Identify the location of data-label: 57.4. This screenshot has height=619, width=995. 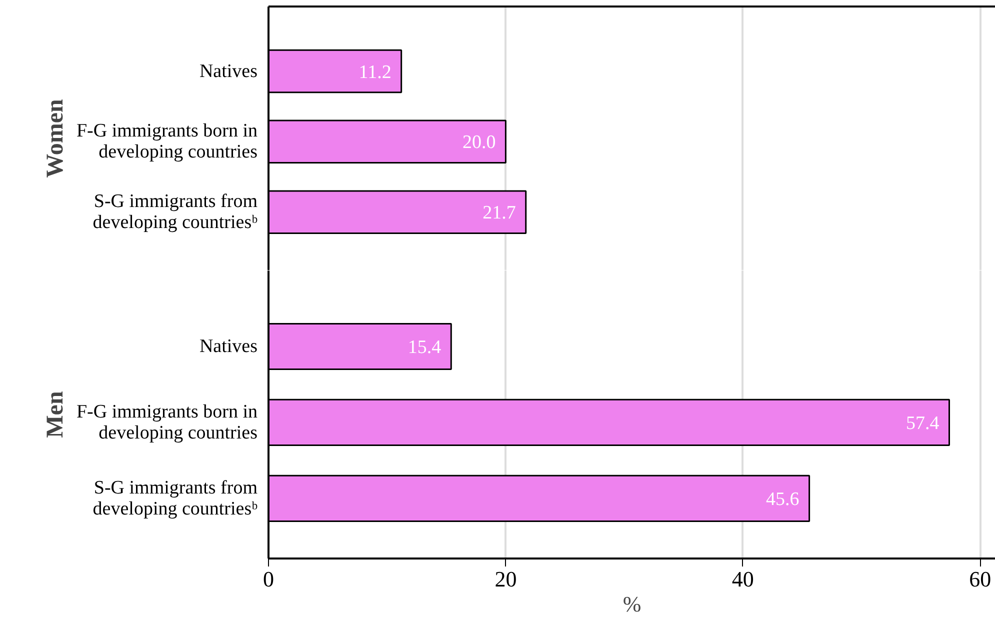
(923, 423).